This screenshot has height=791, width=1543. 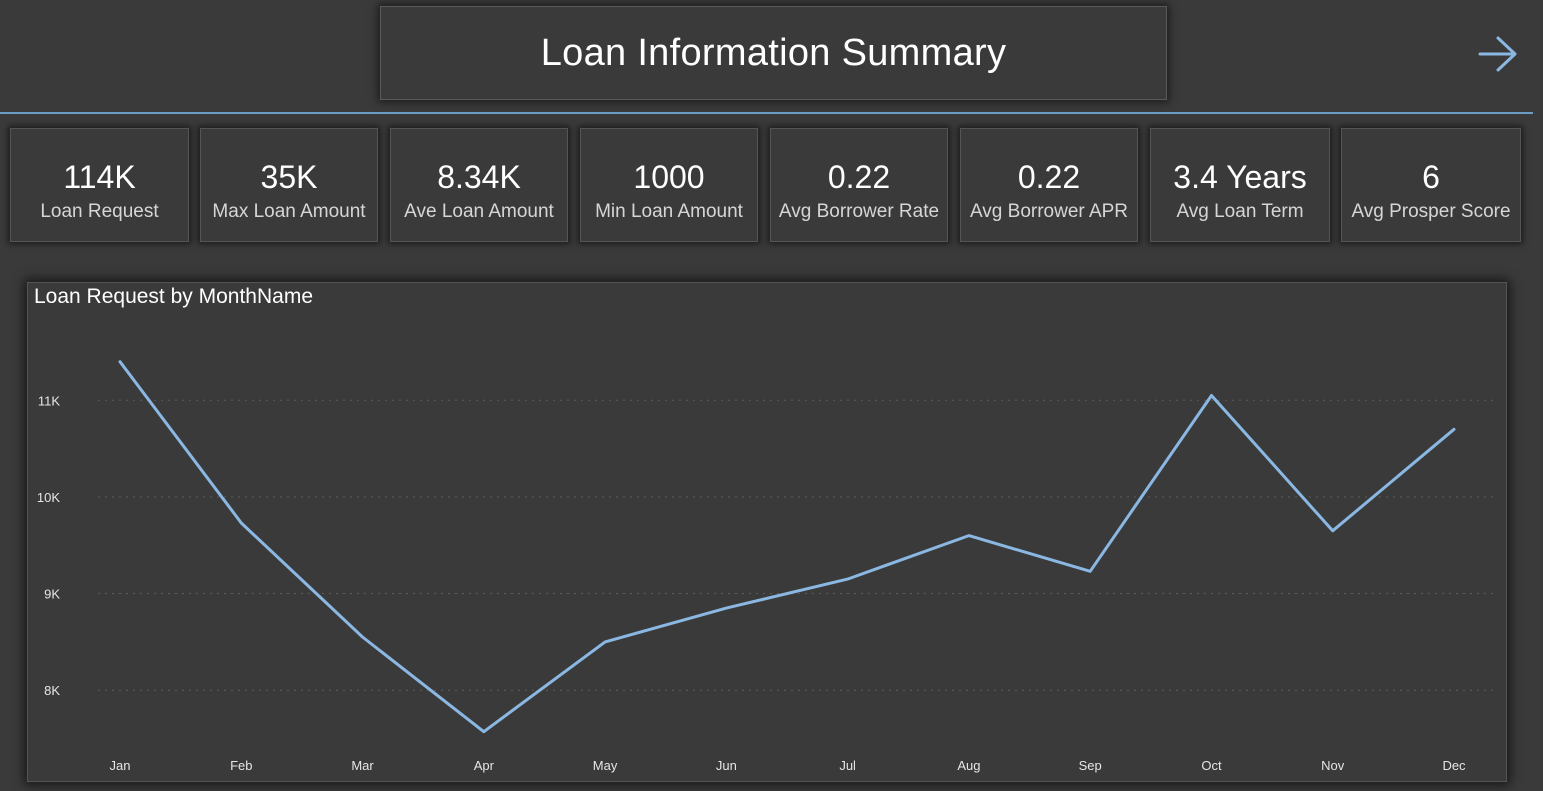 I want to click on x-tick-label: May, so click(x=605, y=765).